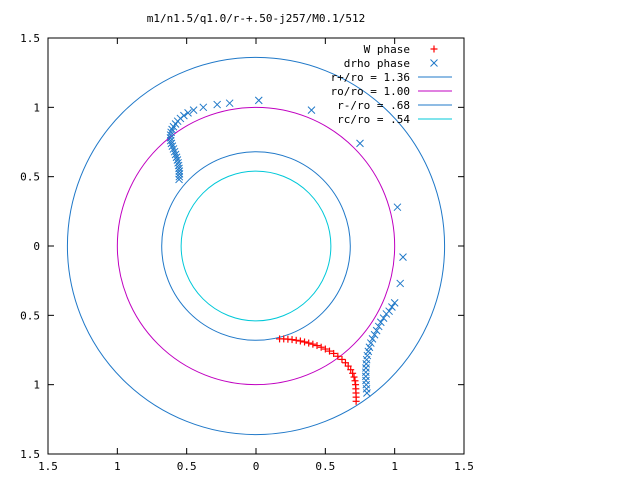 This screenshot has height=480, width=640. Describe the element at coordinates (373, 119) in the screenshot. I see `legend-label: rc/ro = .54` at that location.